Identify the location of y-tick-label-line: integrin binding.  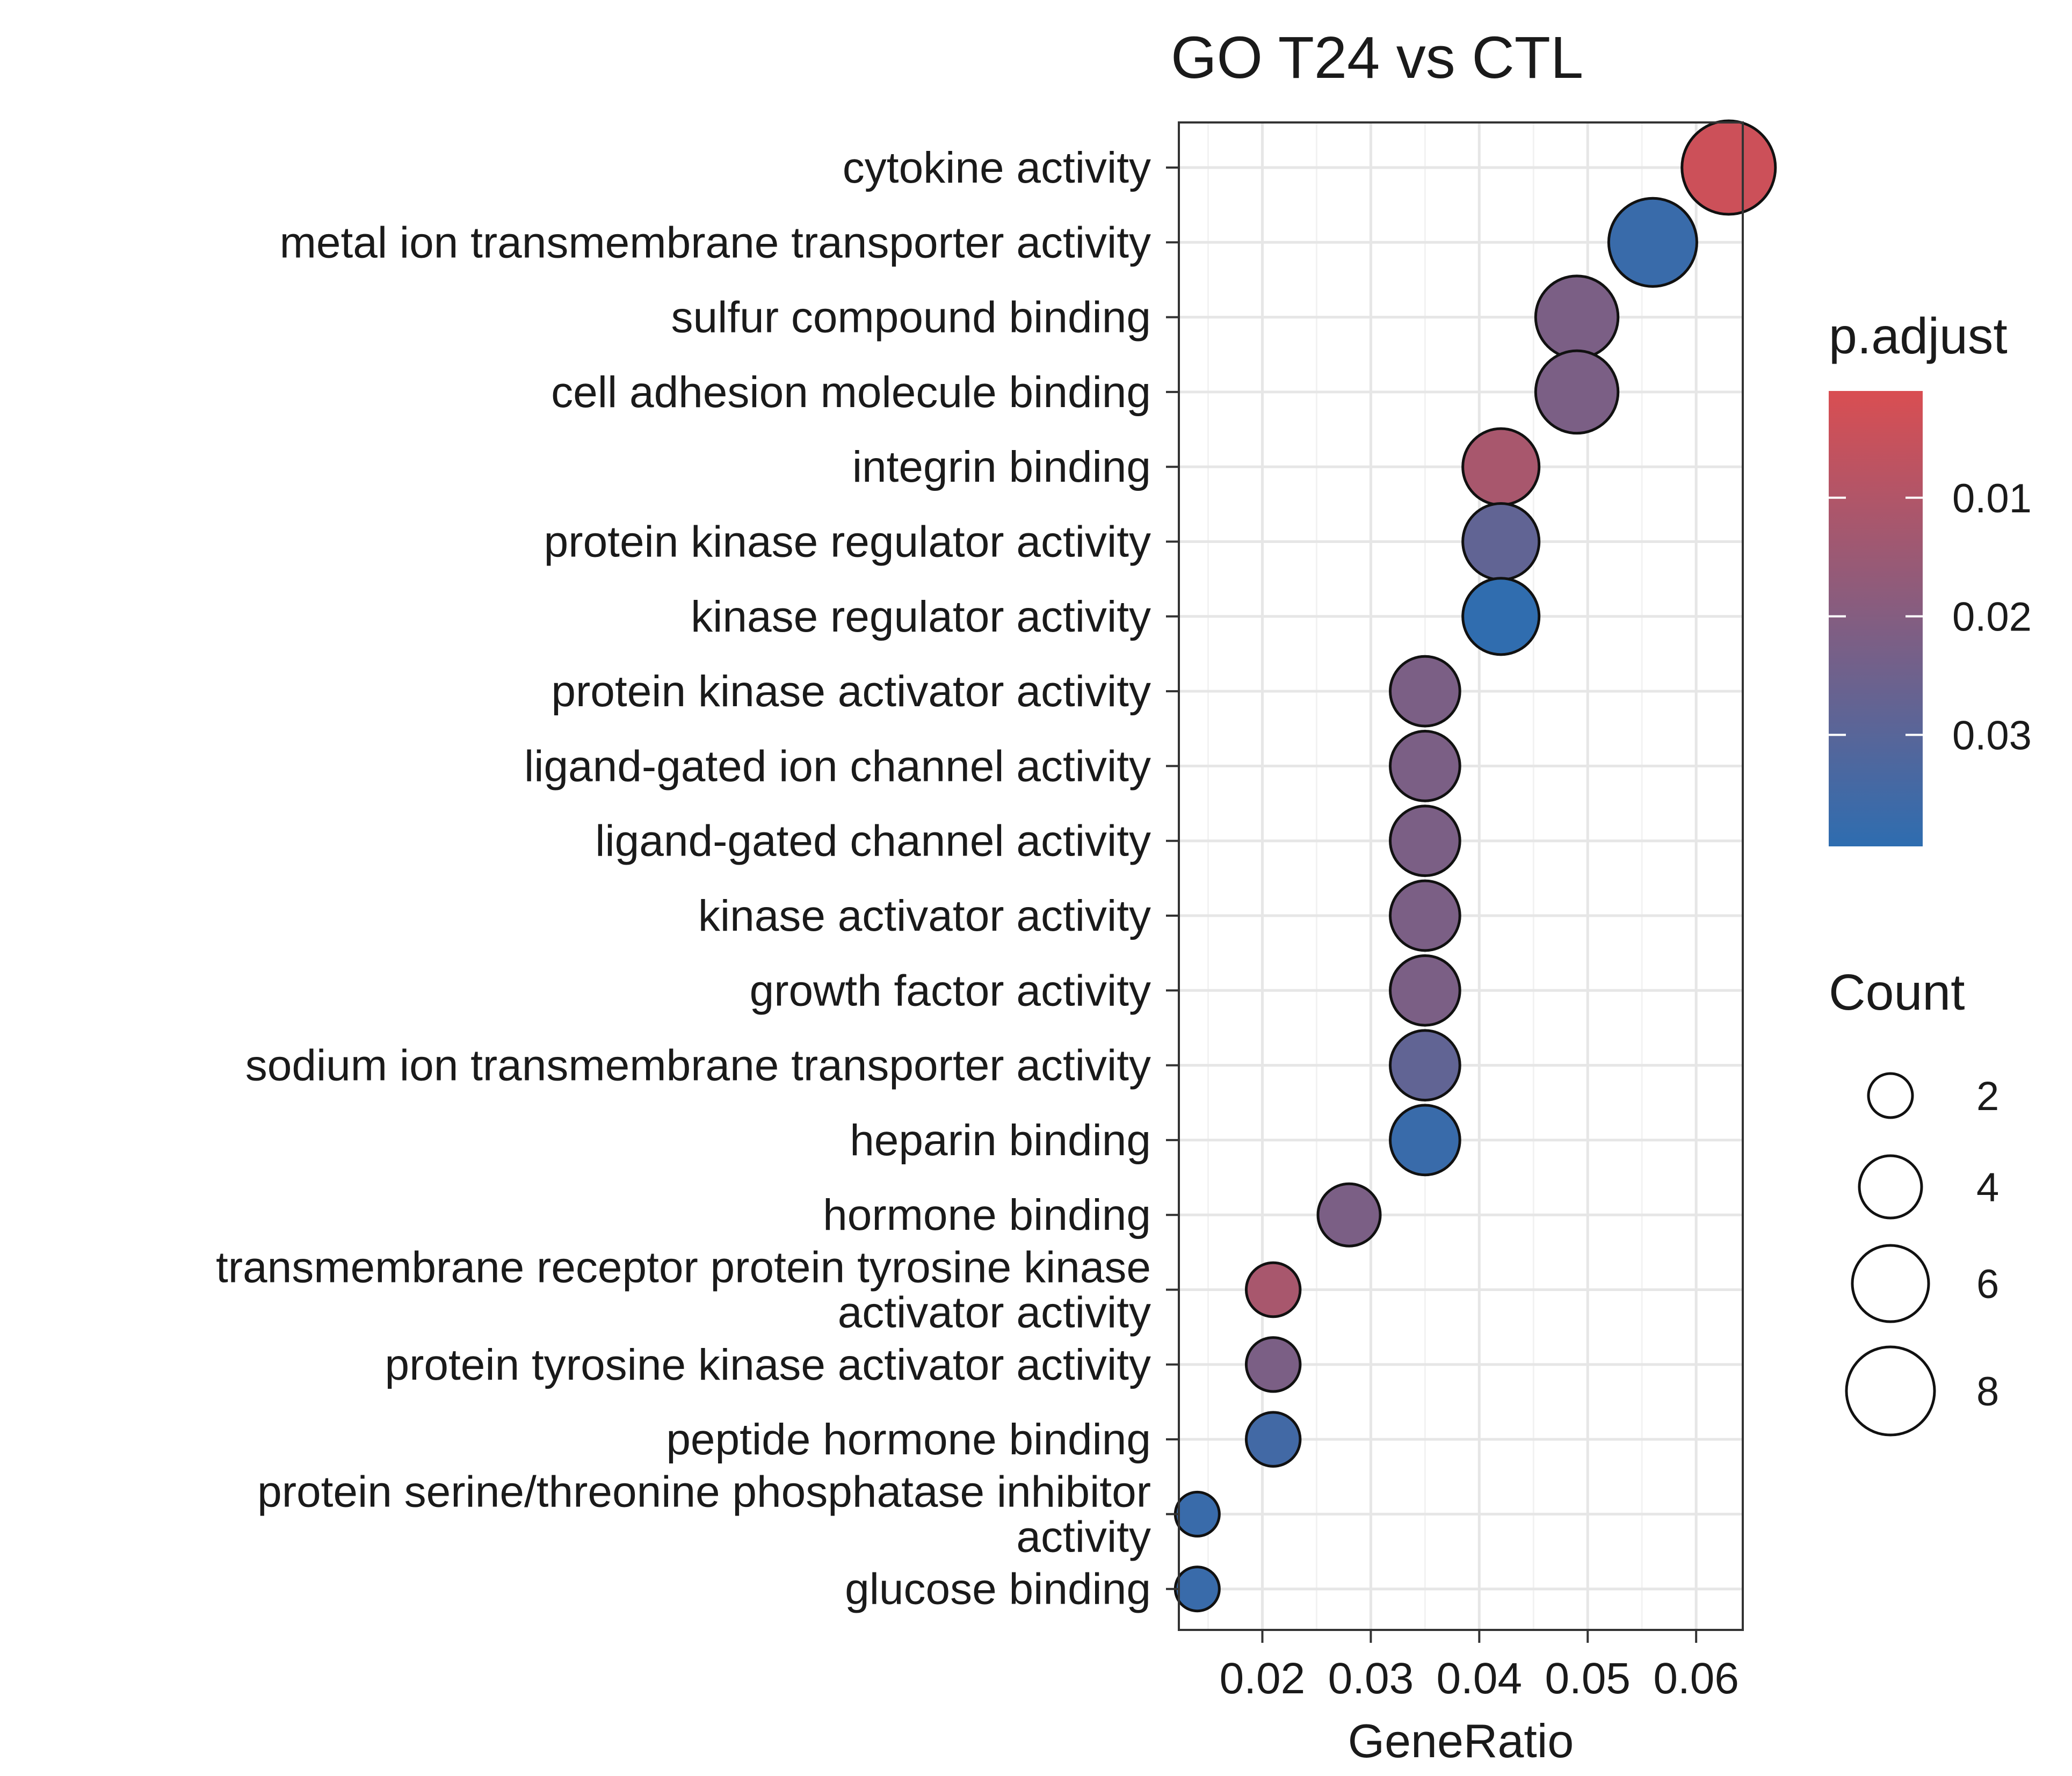
(1002, 467).